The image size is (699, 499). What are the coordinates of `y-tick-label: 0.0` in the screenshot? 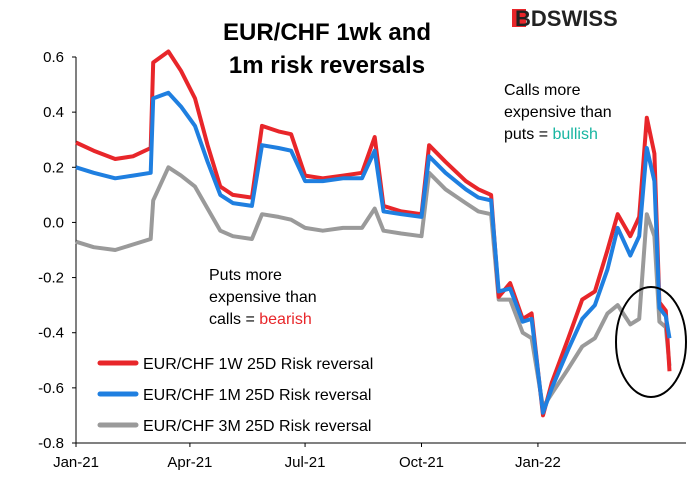 It's located at (53, 222).